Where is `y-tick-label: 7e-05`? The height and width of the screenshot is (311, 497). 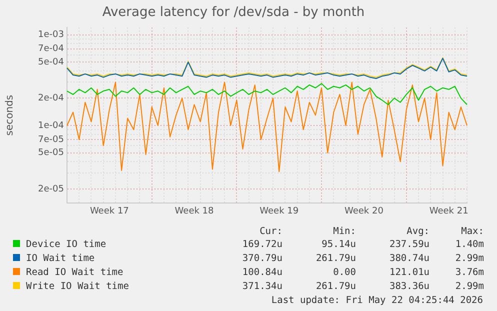 y-tick-label: 7e-05 is located at coordinates (51, 139).